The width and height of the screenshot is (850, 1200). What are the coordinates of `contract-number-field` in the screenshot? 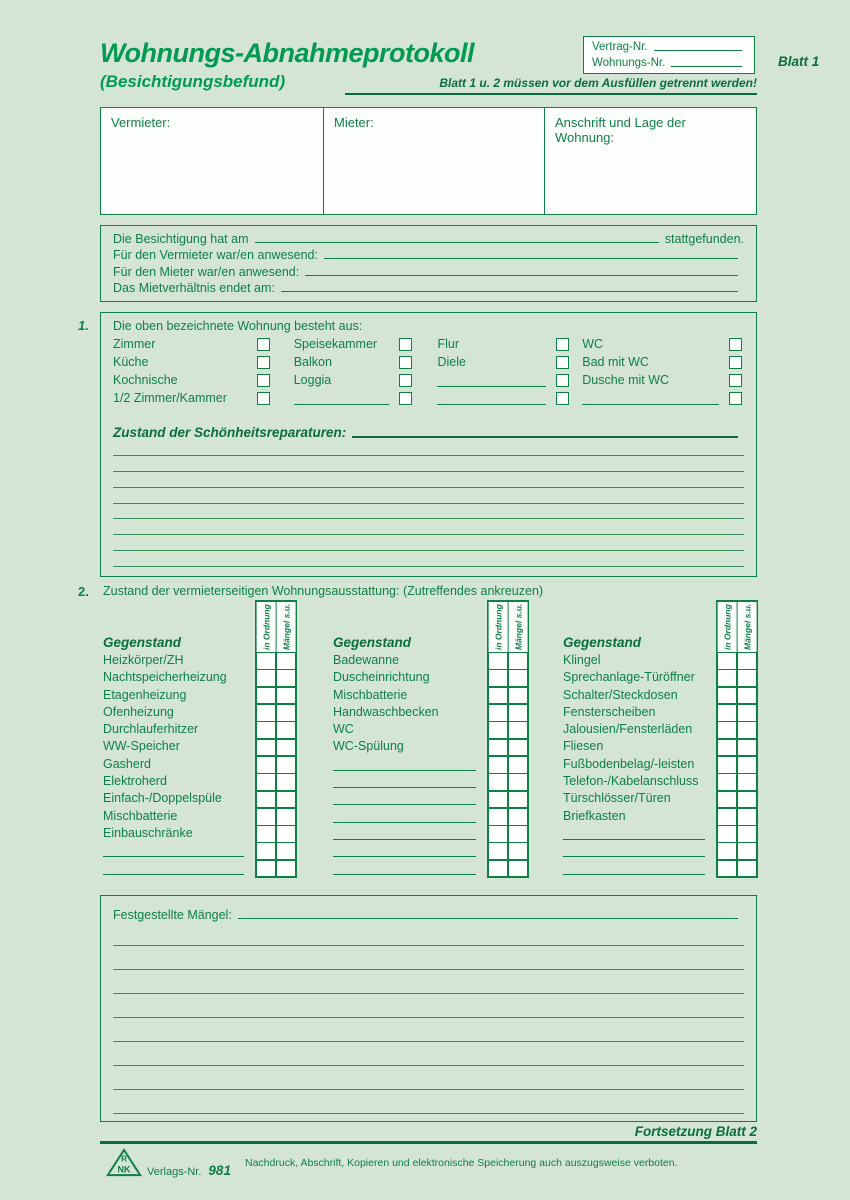 It's located at (697, 50).